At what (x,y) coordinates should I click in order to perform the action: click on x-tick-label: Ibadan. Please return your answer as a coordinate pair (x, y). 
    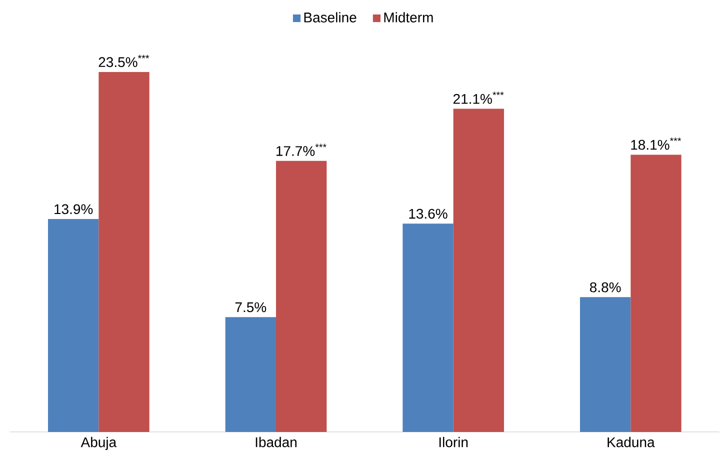
    Looking at the image, I should click on (276, 442).